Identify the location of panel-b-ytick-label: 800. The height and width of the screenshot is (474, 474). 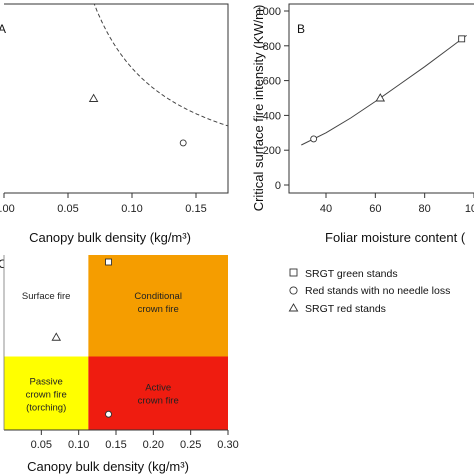
(272, 47).